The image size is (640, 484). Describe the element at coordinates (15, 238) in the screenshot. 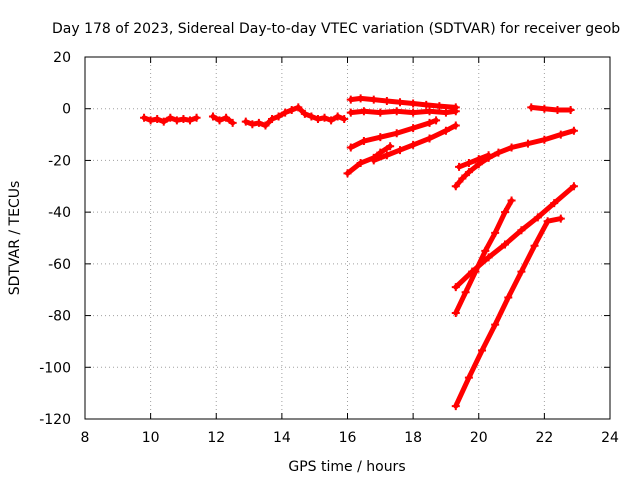

I see `y-axis-label: SDTVAR / TECUs` at that location.